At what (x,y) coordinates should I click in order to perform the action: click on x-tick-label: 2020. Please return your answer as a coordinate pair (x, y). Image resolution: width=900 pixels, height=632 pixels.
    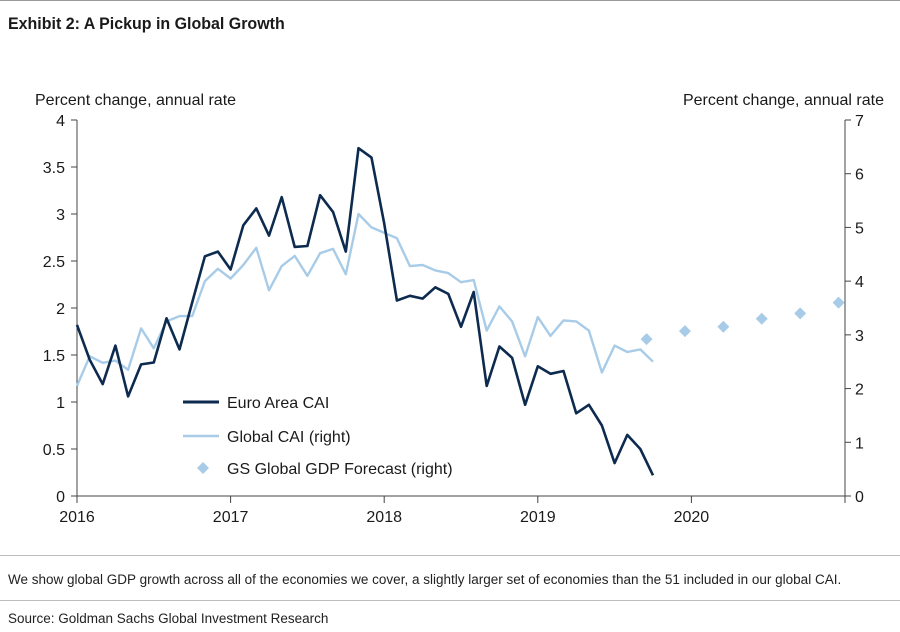
    Looking at the image, I should click on (692, 517).